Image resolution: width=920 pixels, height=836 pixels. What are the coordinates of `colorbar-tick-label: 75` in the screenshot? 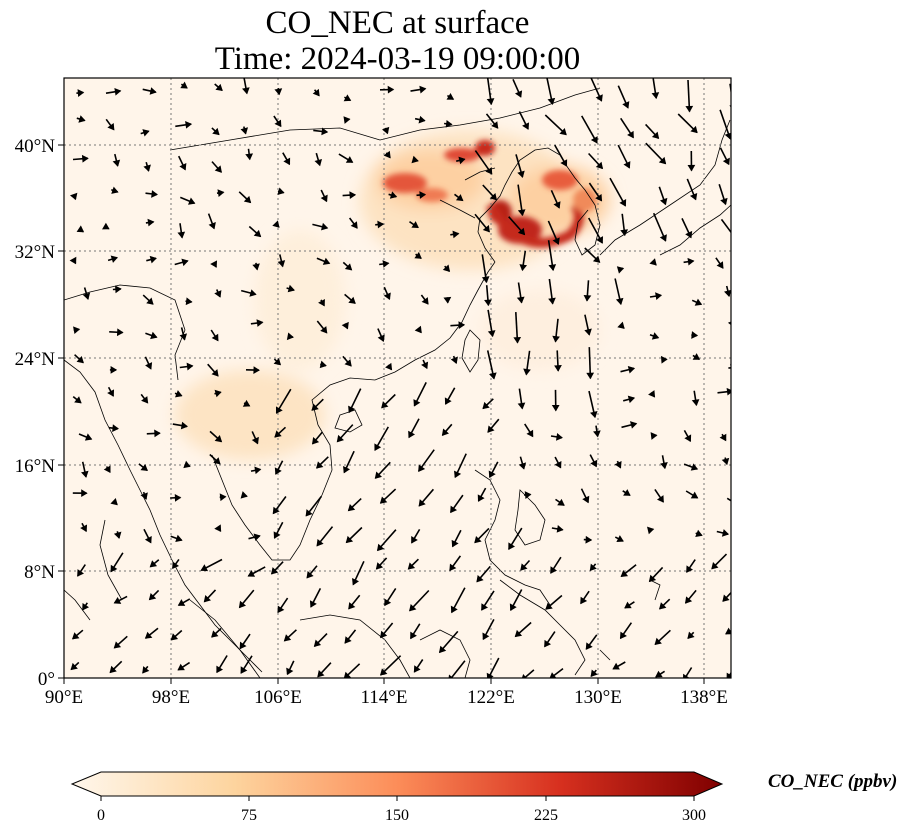 It's located at (249, 815).